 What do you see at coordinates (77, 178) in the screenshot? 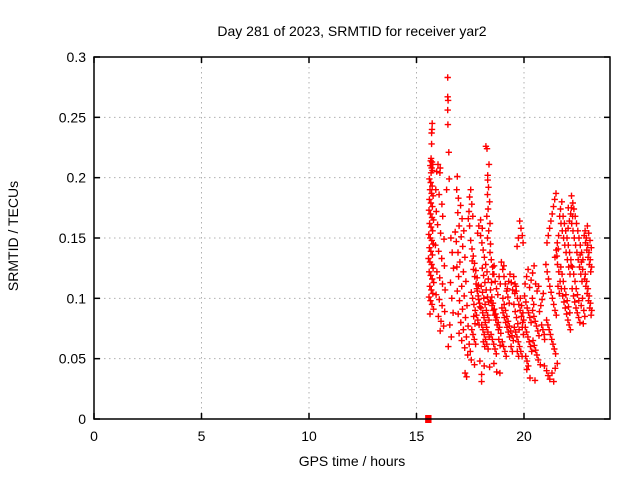
I see `y-tick-label: 0.2` at bounding box center [77, 178].